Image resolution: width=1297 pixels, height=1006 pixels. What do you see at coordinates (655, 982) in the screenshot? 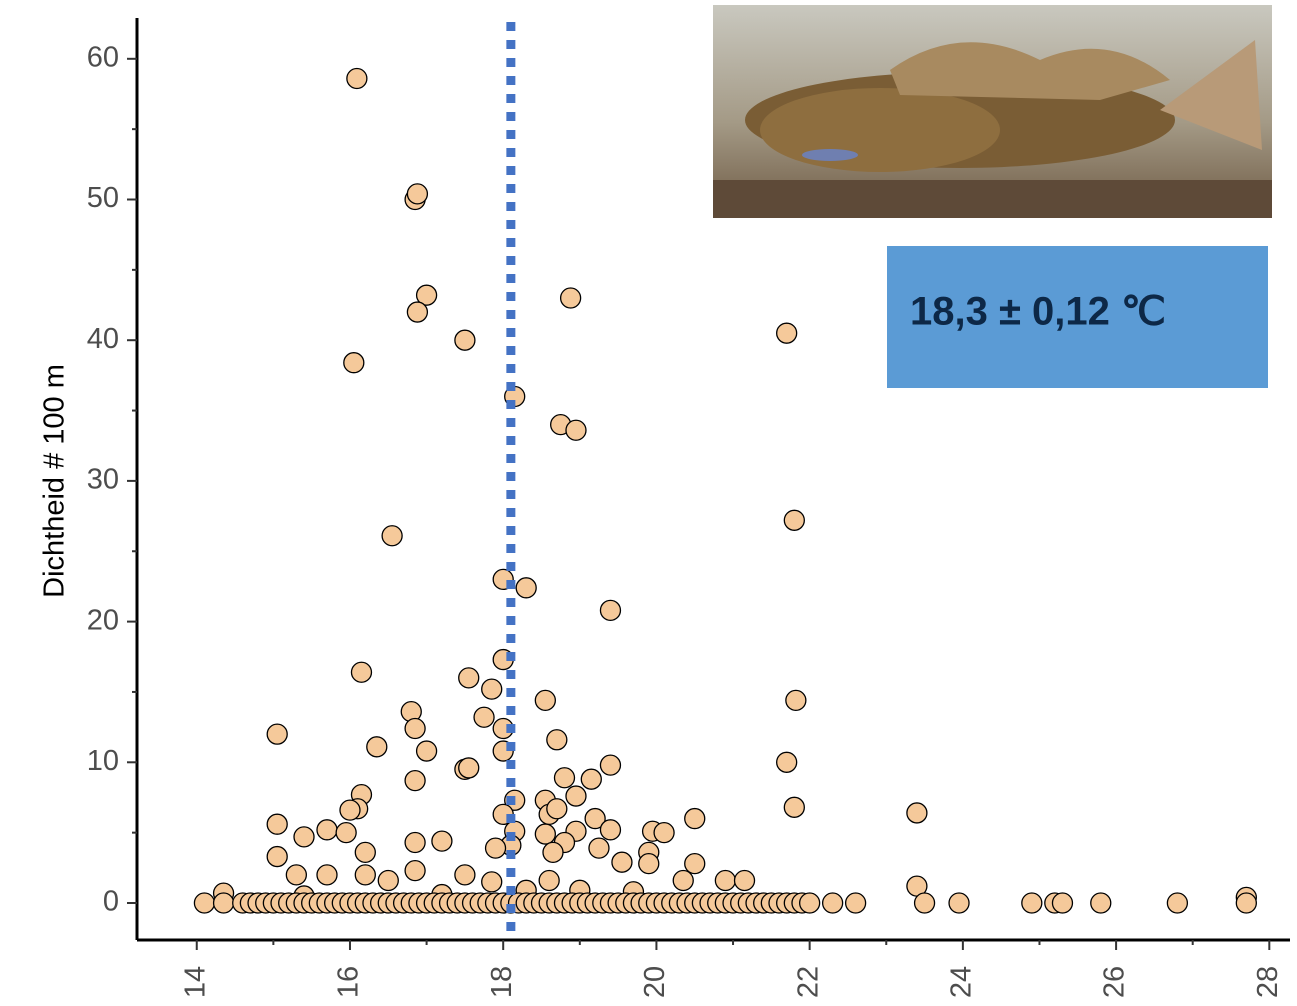
I see `x-tick-label: 20` at bounding box center [655, 982].